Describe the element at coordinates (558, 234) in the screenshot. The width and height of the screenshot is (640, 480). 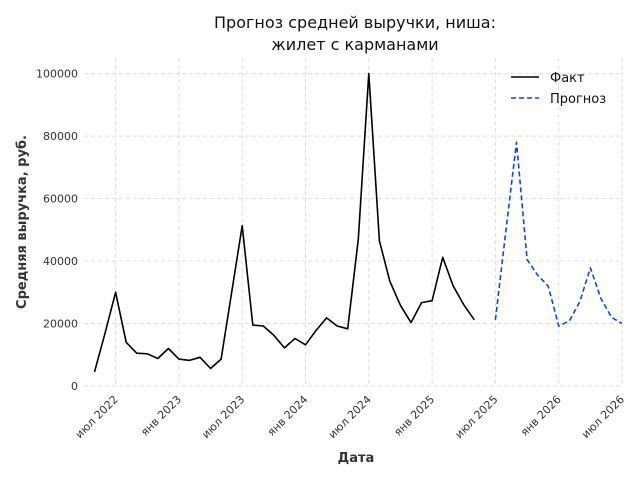
I see `series-line-forecast` at that location.